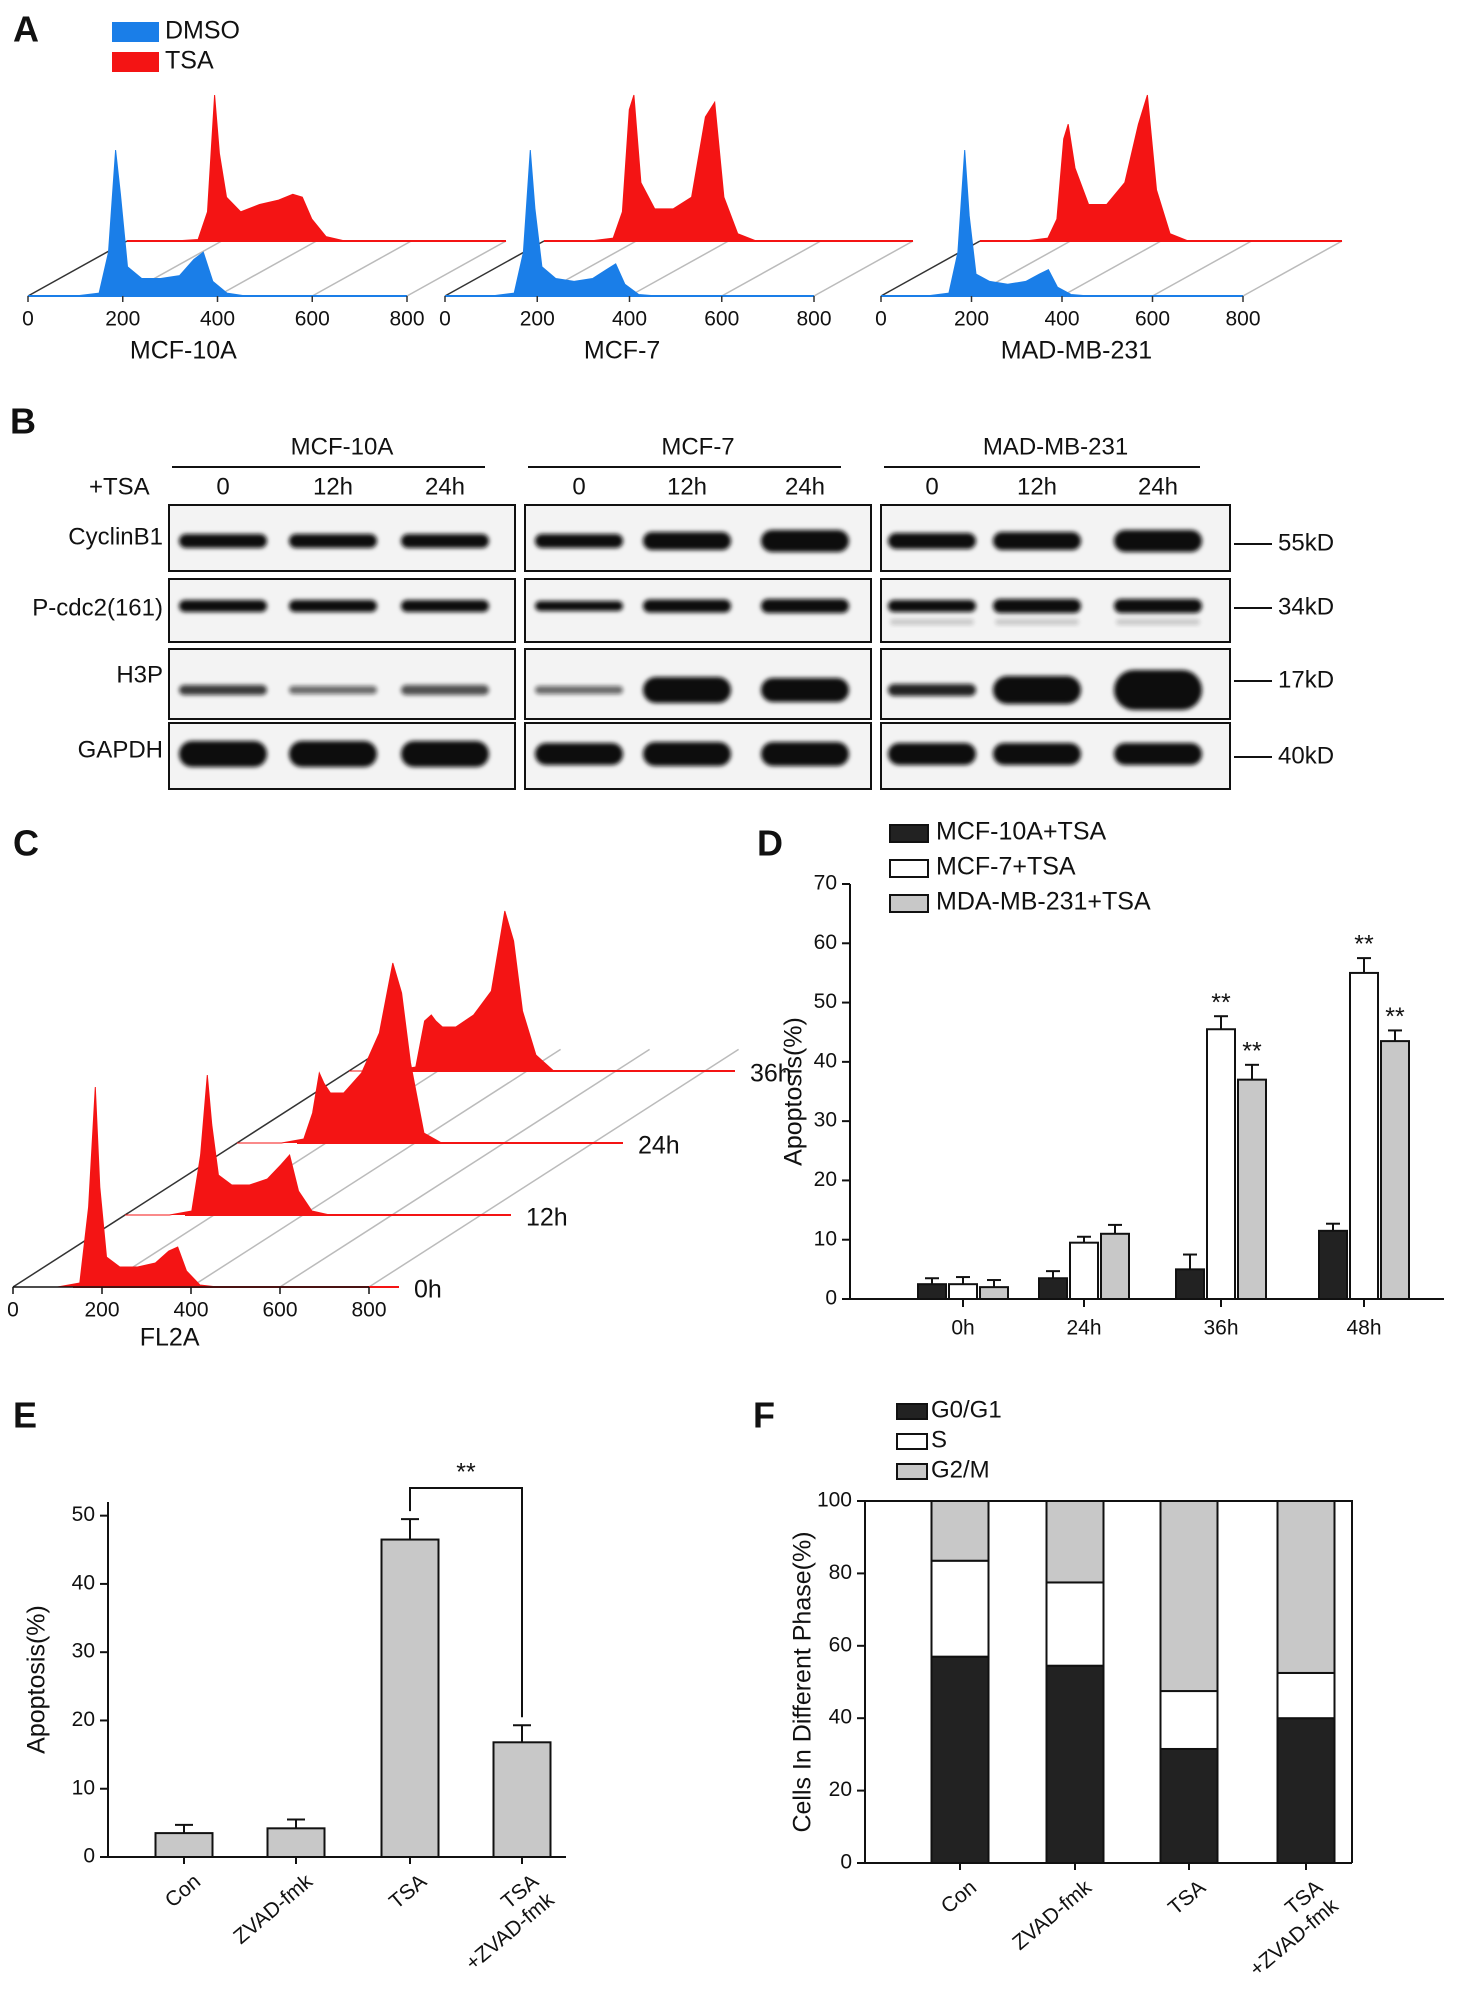  Describe the element at coordinates (771, 1074) in the screenshot. I see `layer-label: 36h` at that location.